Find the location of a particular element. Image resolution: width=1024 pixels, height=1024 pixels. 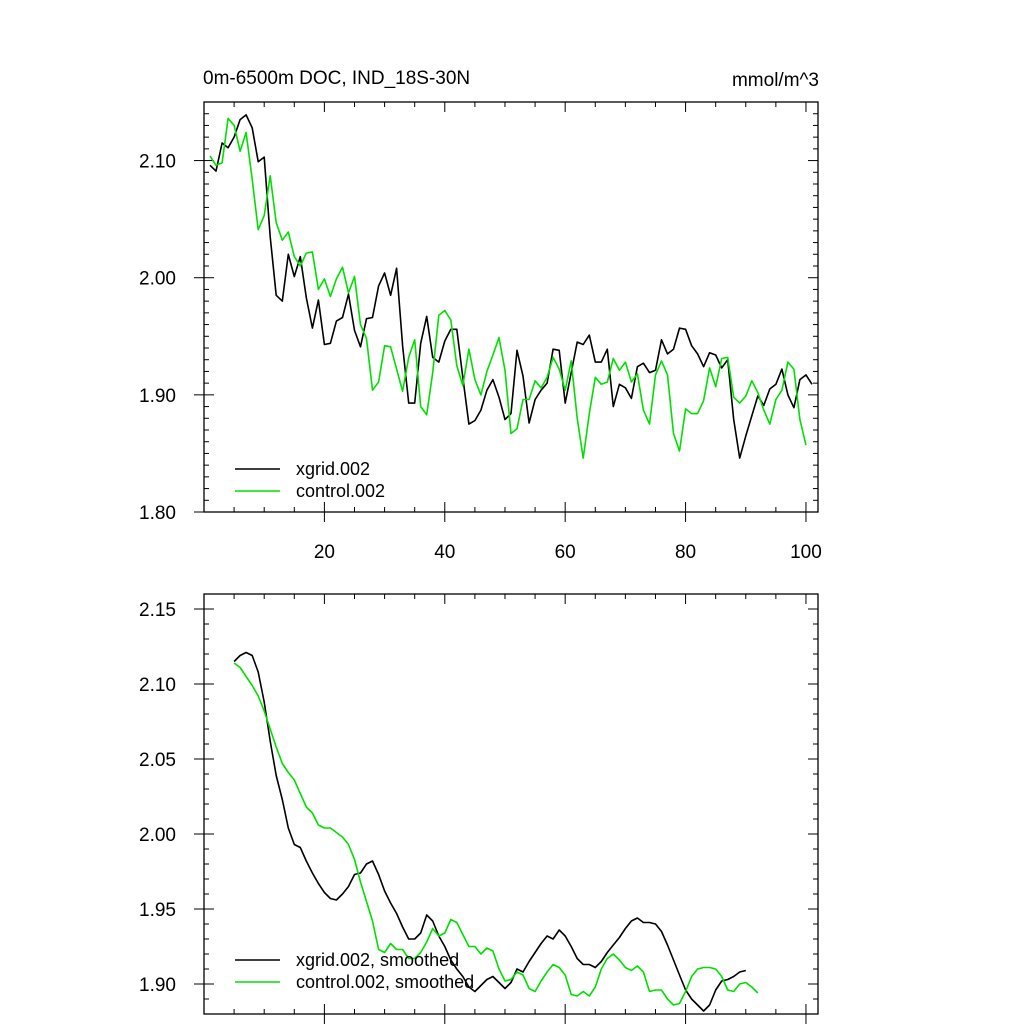

bottom-ytick-label: 2.00 is located at coordinates (157, 835).